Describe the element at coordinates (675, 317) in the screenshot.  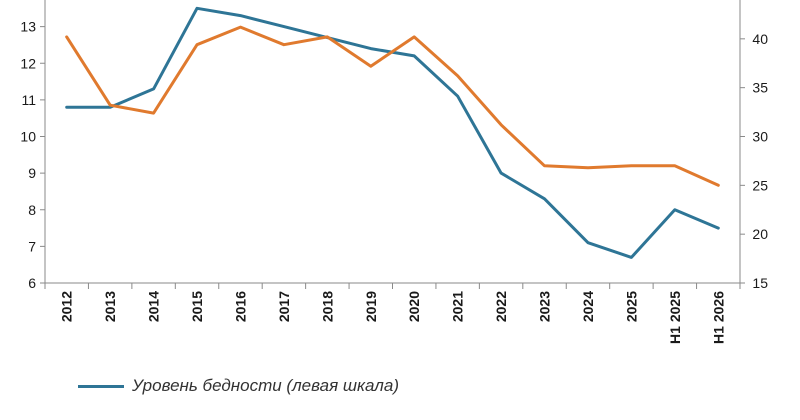
I see `x-tick-label: H1 2025` at that location.